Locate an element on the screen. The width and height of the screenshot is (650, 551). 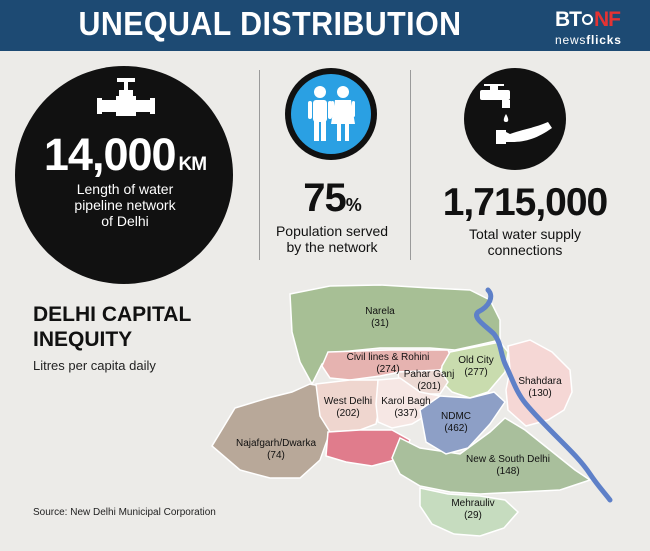
district-west-delhi is located at coordinates (348, 406).